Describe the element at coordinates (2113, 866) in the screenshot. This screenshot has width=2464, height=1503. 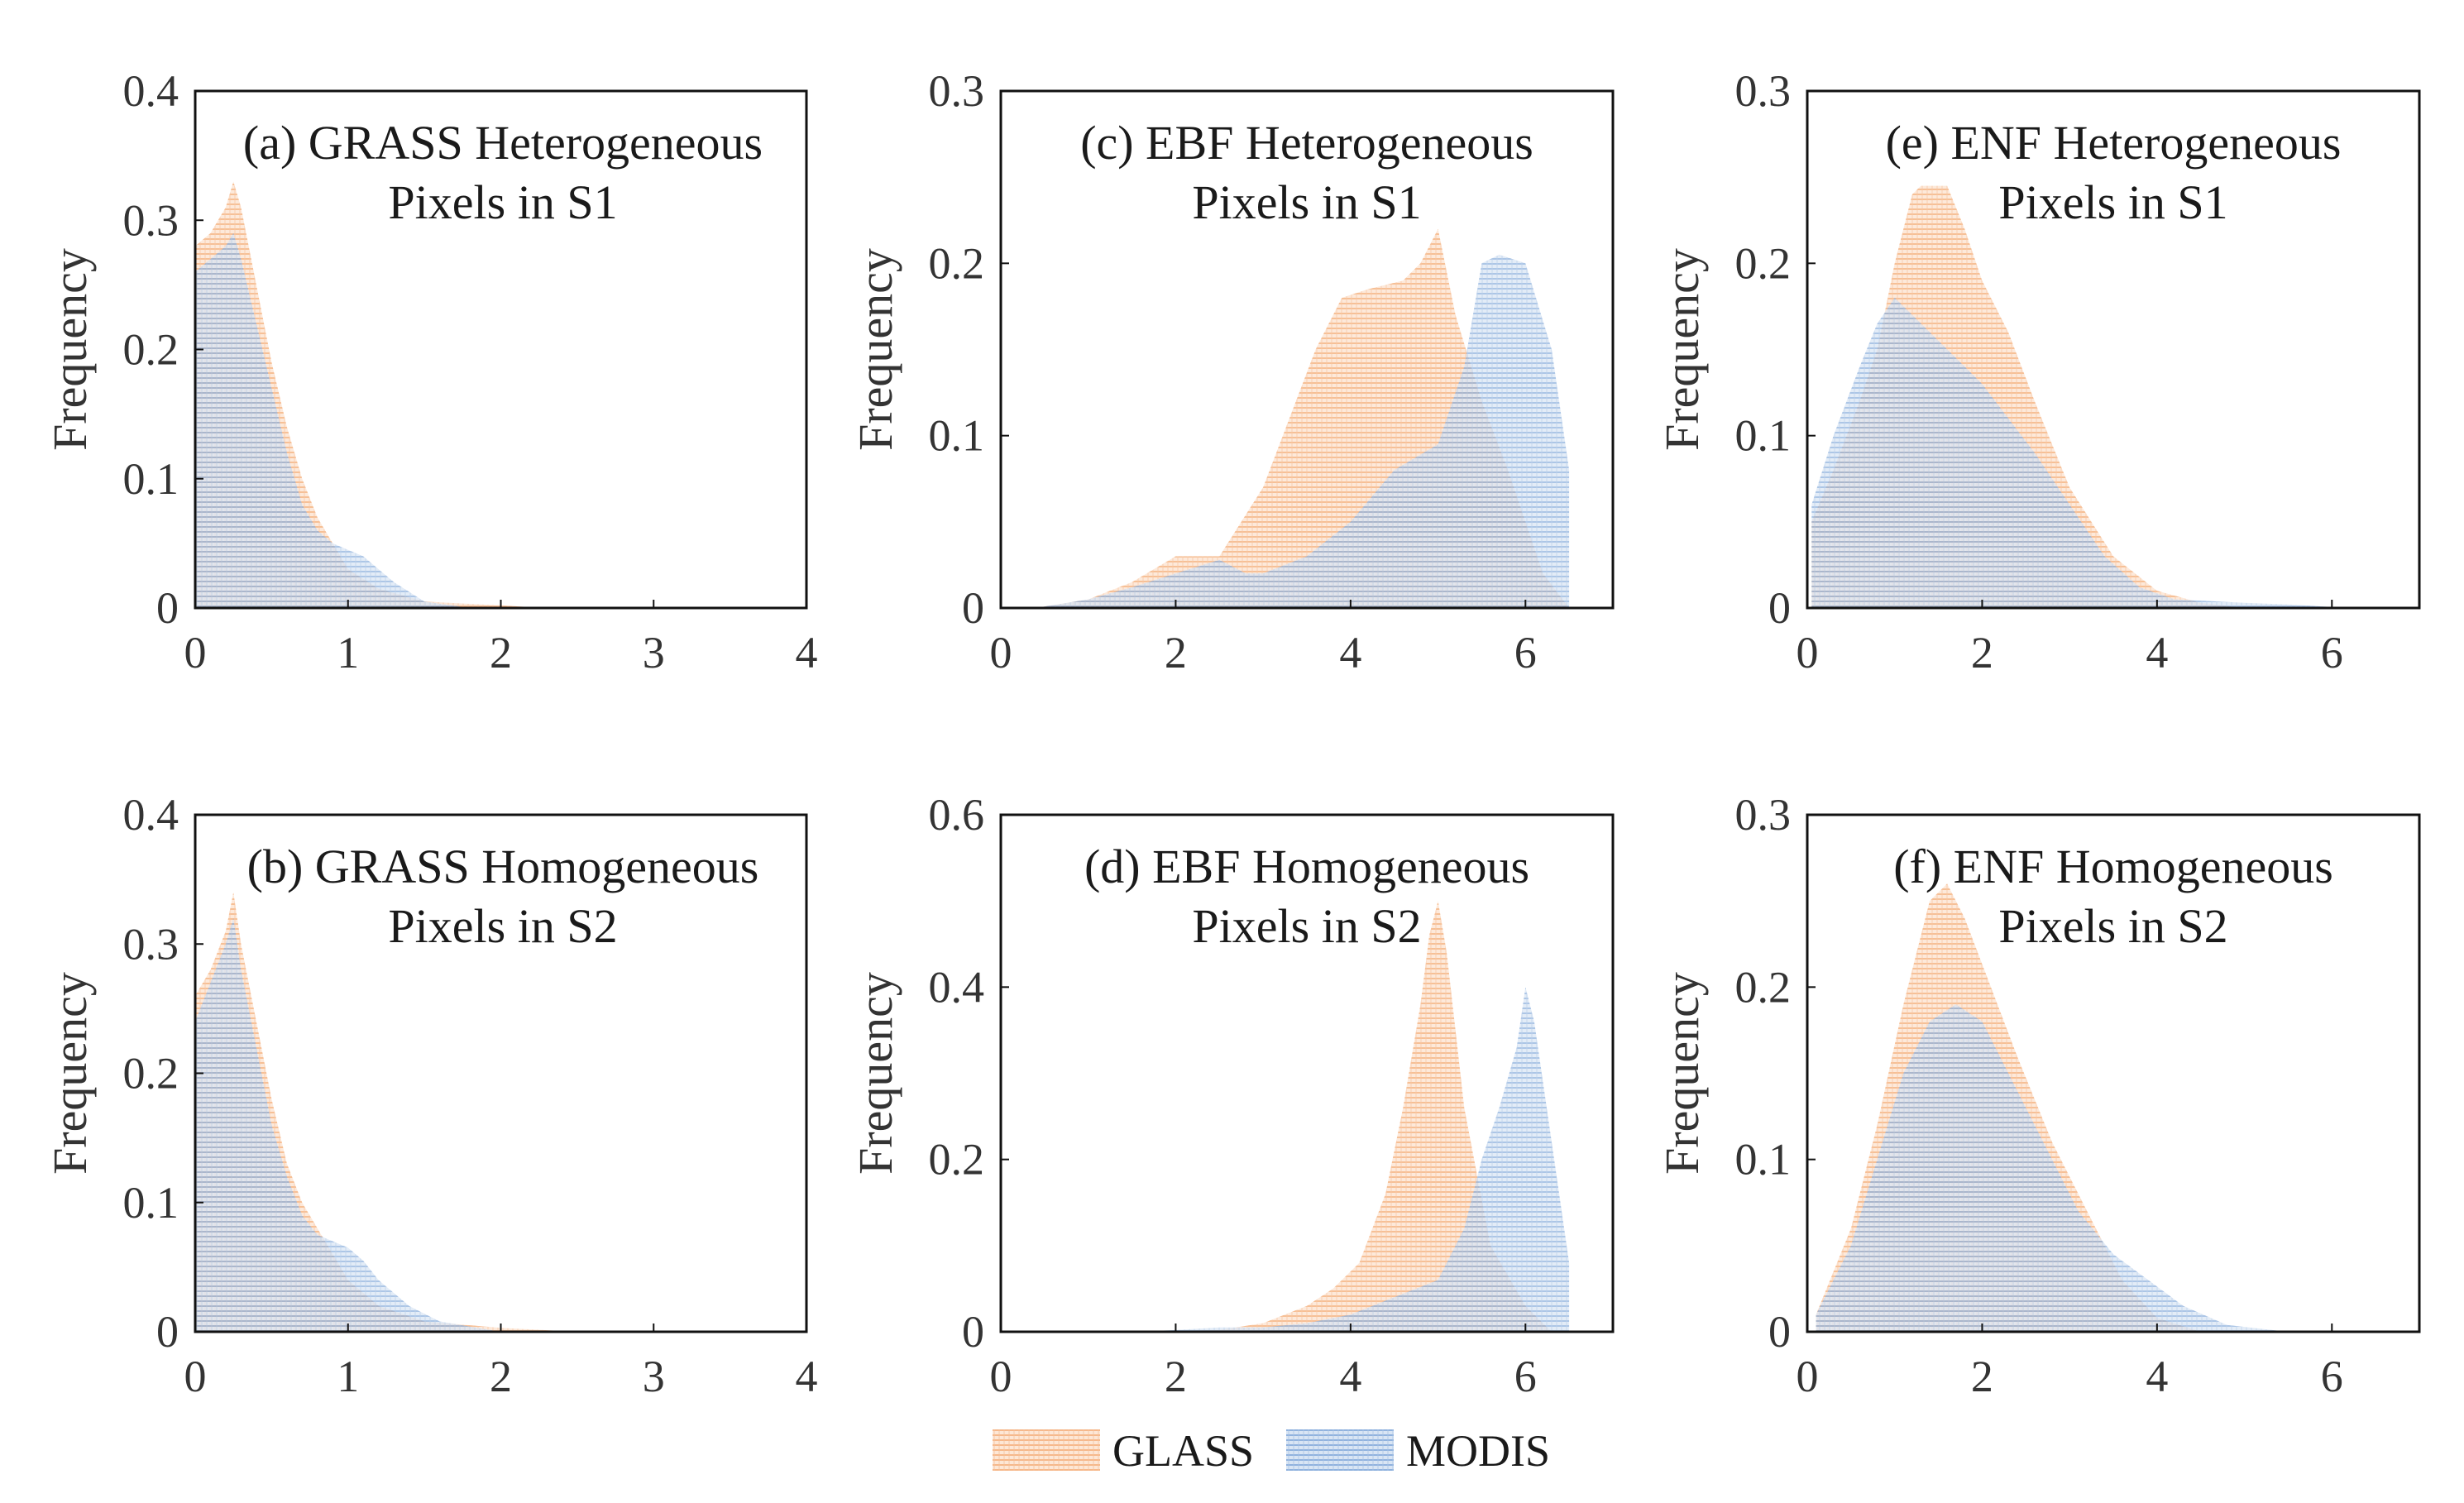
I see `panel-title: (f) ENF Homogeneous` at that location.